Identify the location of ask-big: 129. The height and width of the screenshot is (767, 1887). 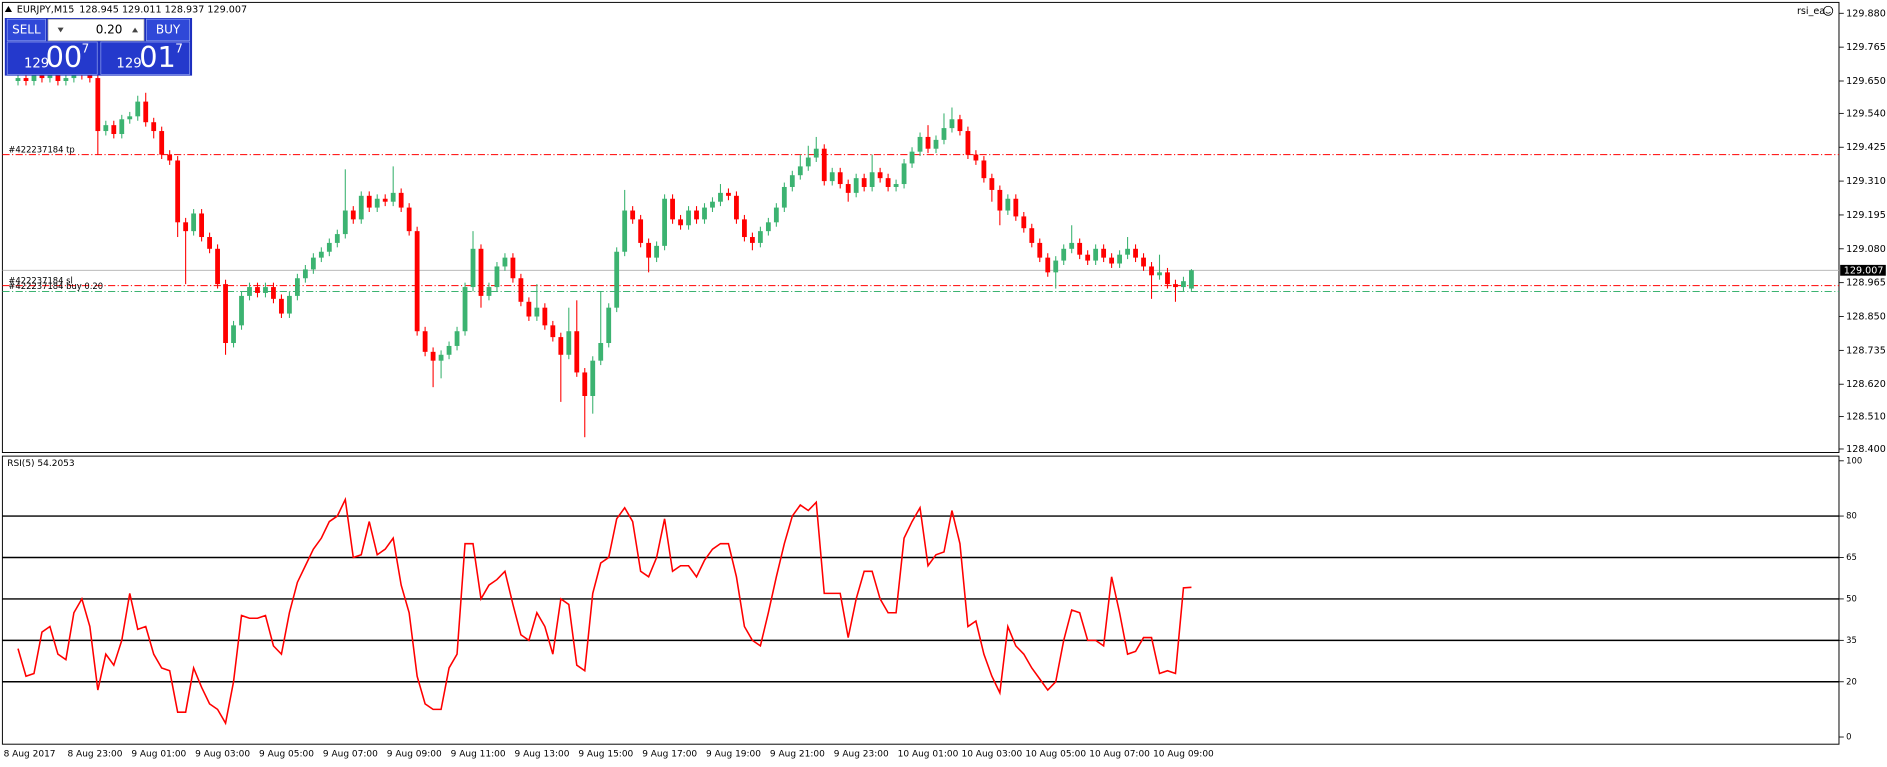
(128, 64).